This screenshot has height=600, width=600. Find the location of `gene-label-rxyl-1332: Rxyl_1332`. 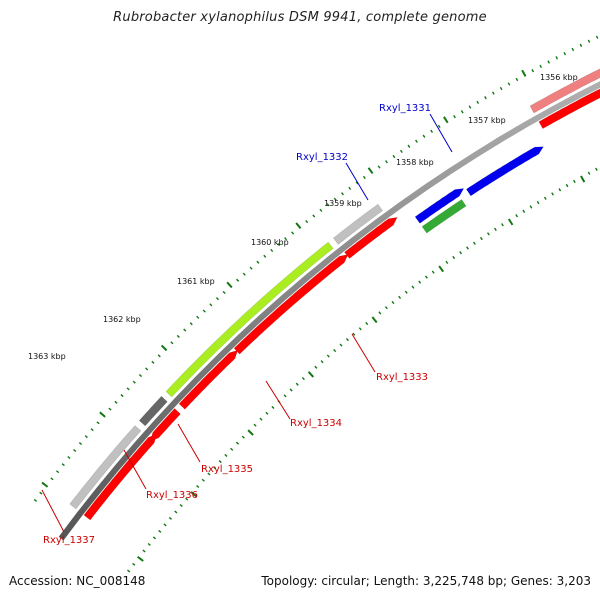

gene-label-rxyl-1332: Rxyl_1332 is located at coordinates (322, 157).